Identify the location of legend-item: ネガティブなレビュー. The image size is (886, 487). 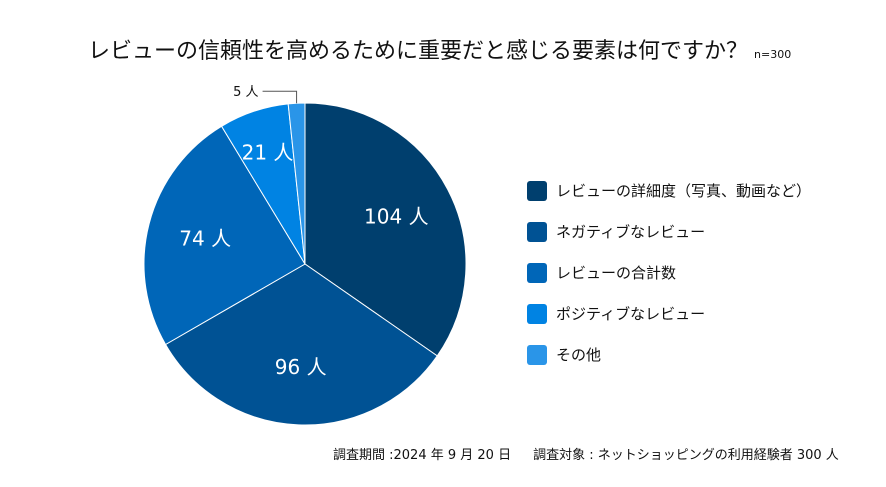
(669, 231).